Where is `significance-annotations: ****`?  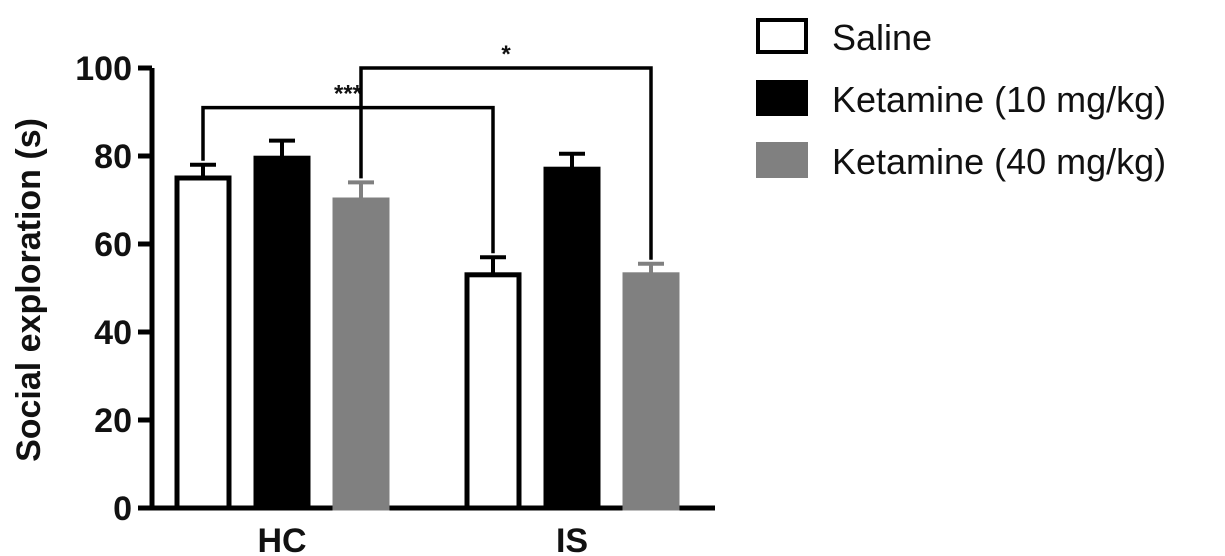 significance-annotations: **** is located at coordinates (427, 150).